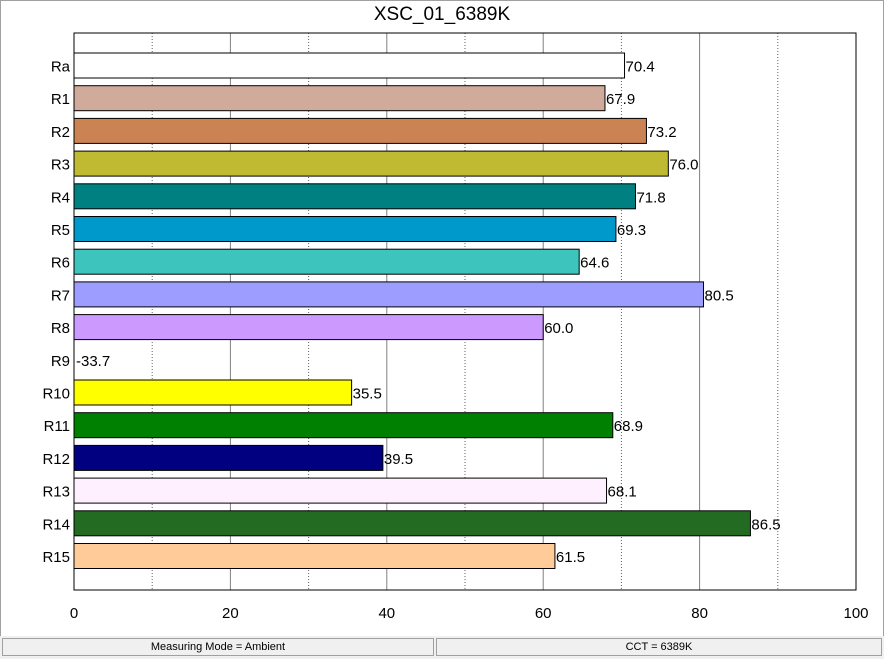 The image size is (884, 659). What do you see at coordinates (650, 197) in the screenshot?
I see `value-label: 71.8` at bounding box center [650, 197].